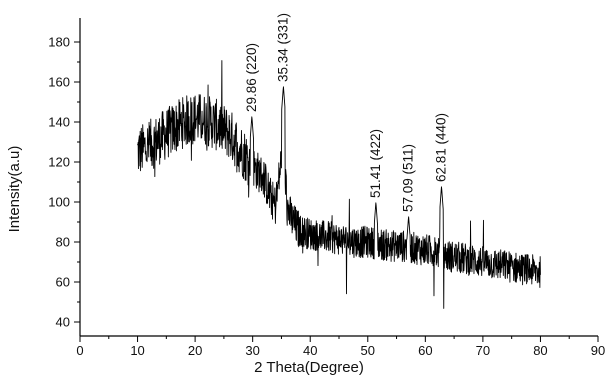 The height and width of the screenshot is (377, 606). I want to click on y-tick-label: 40, so click(63, 322).